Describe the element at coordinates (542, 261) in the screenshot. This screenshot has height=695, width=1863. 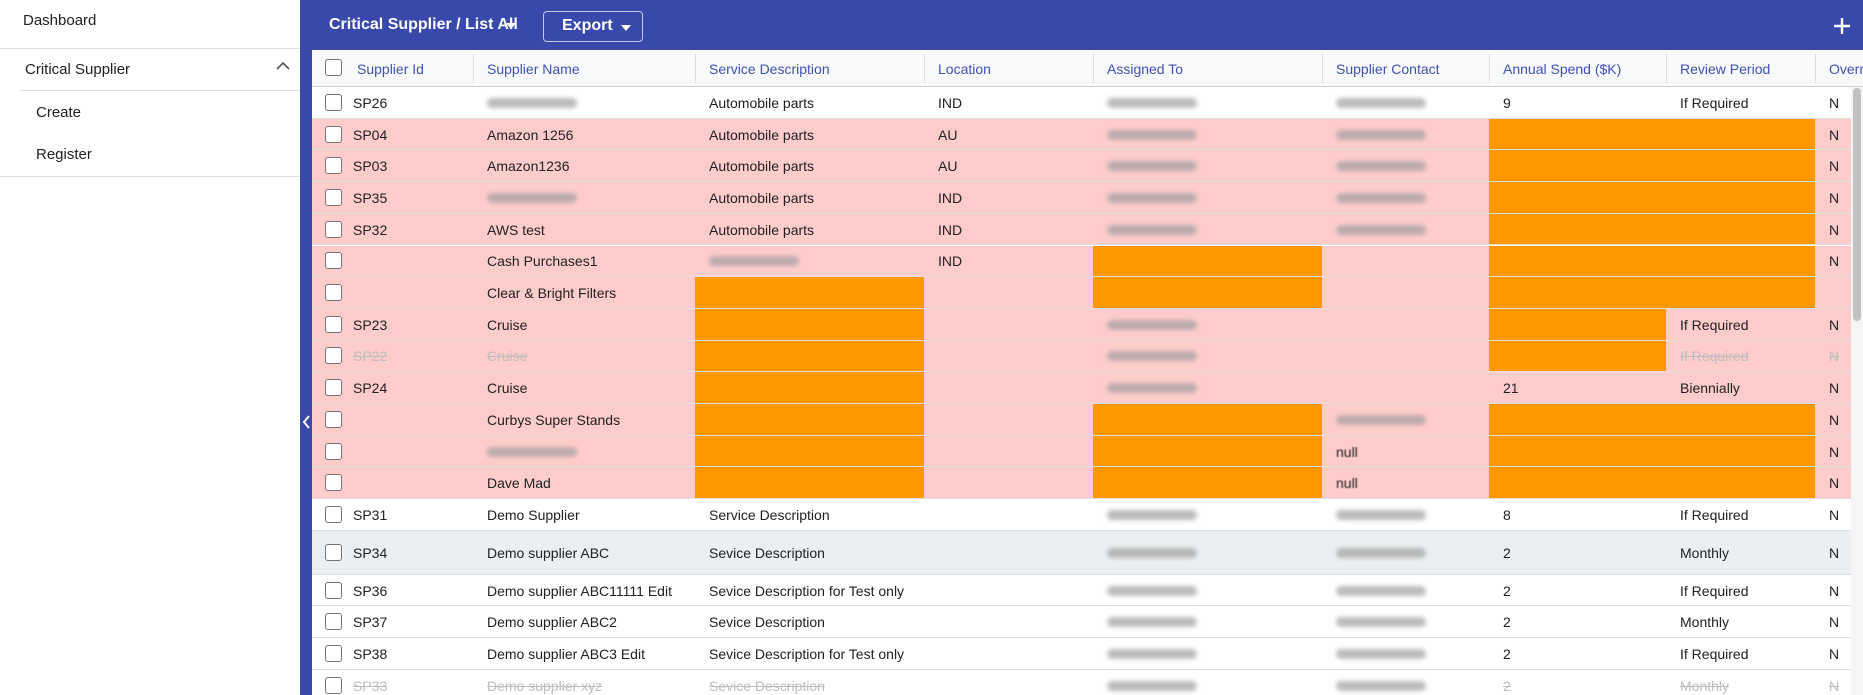
I see `table-cell: Cash Purchases1` at that location.